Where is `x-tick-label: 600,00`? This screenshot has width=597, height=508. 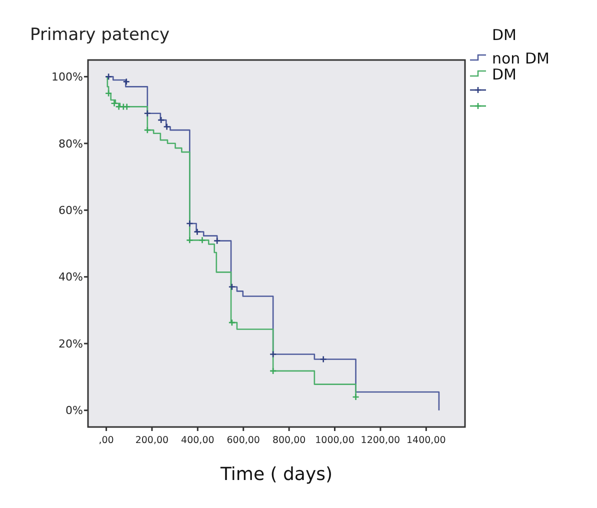 x-tick-label: 600,00 is located at coordinates (243, 440).